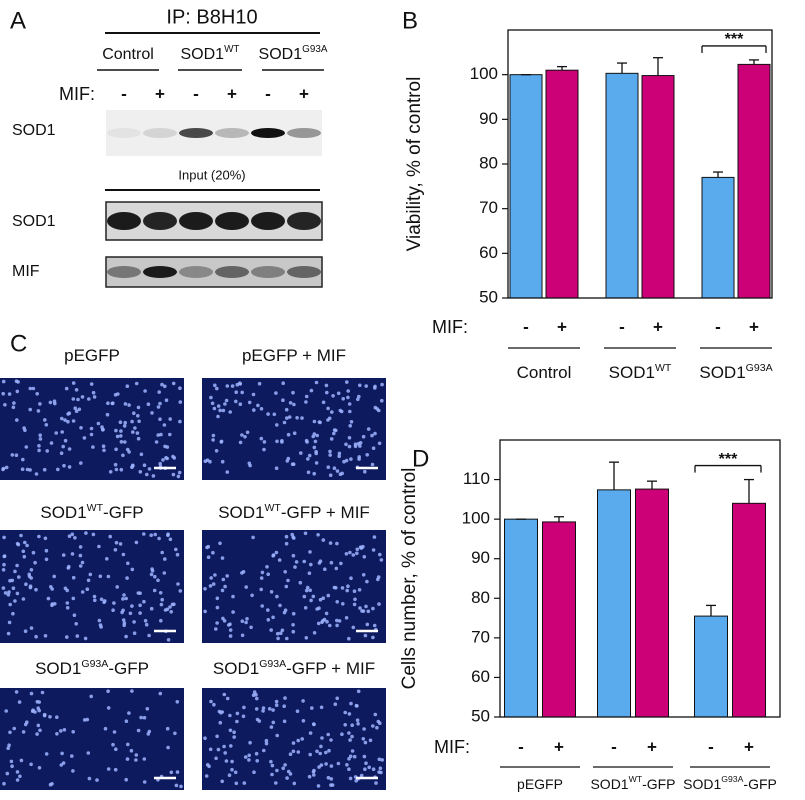 This screenshot has height=800, width=805. Describe the element at coordinates (414, 164) in the screenshot. I see `y-axis-label: Viability, % of control` at that location.